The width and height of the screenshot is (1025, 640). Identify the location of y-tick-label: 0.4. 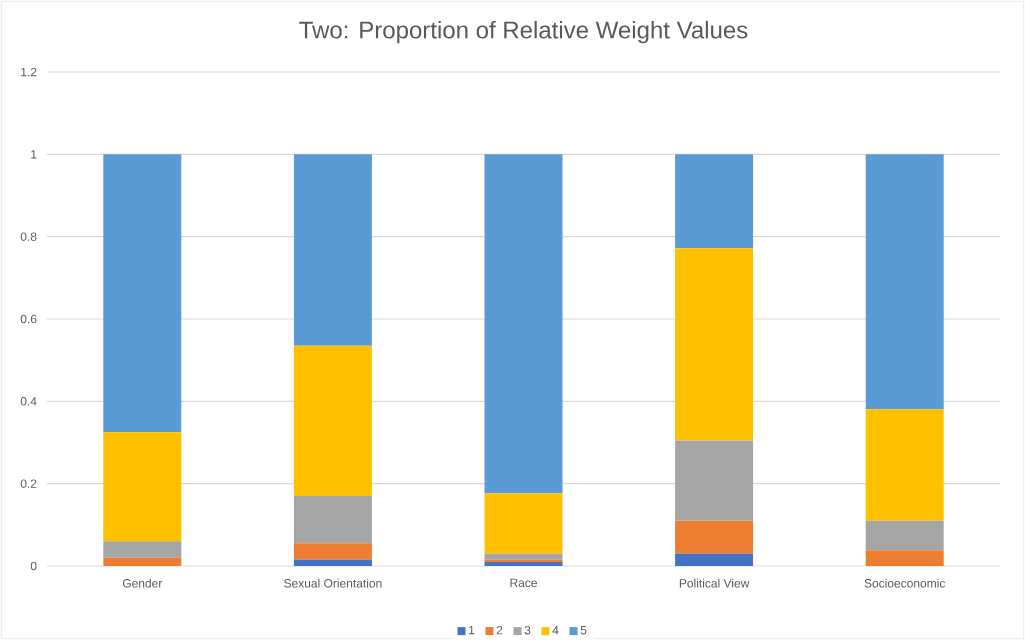
(28, 401).